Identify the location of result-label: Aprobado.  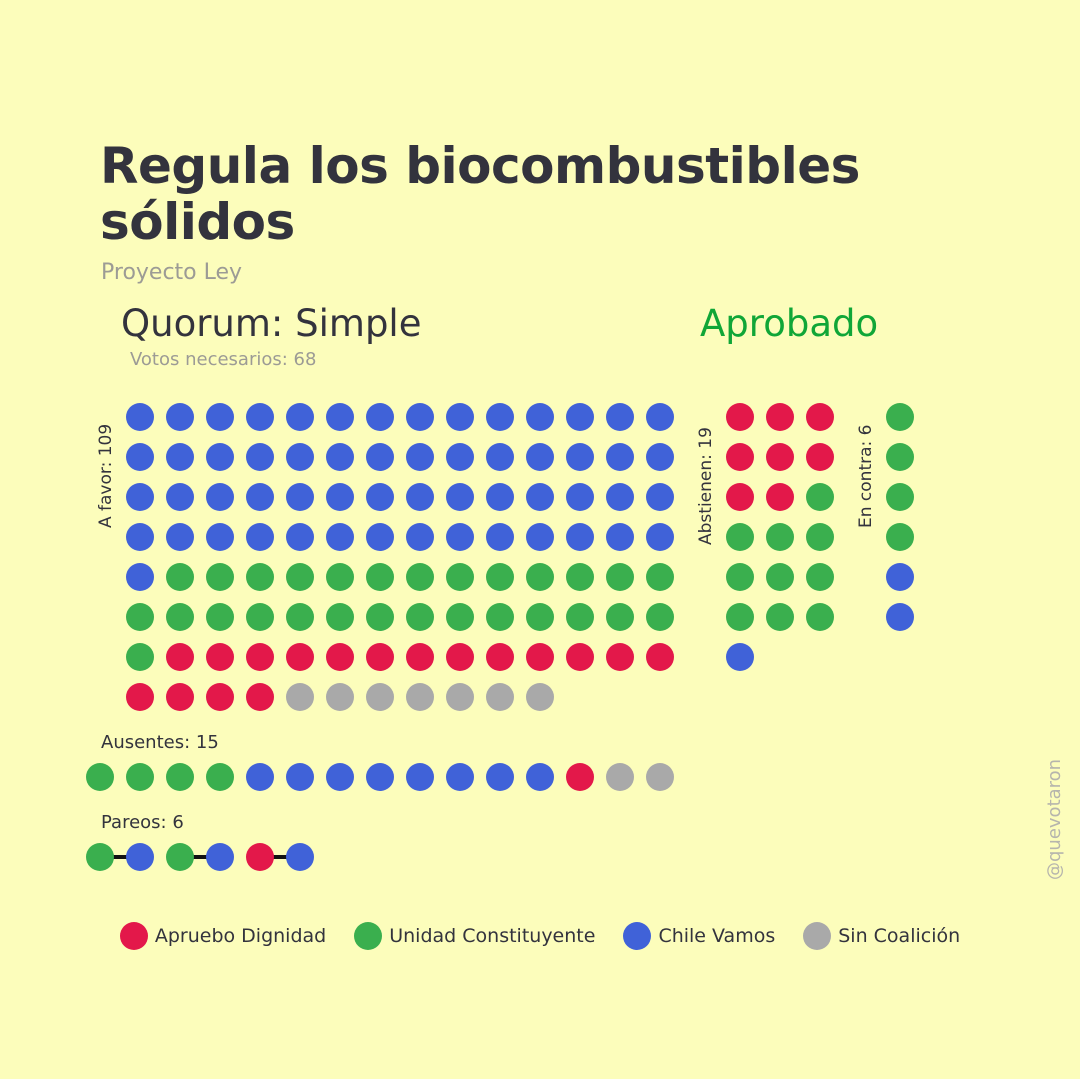
(789, 323).